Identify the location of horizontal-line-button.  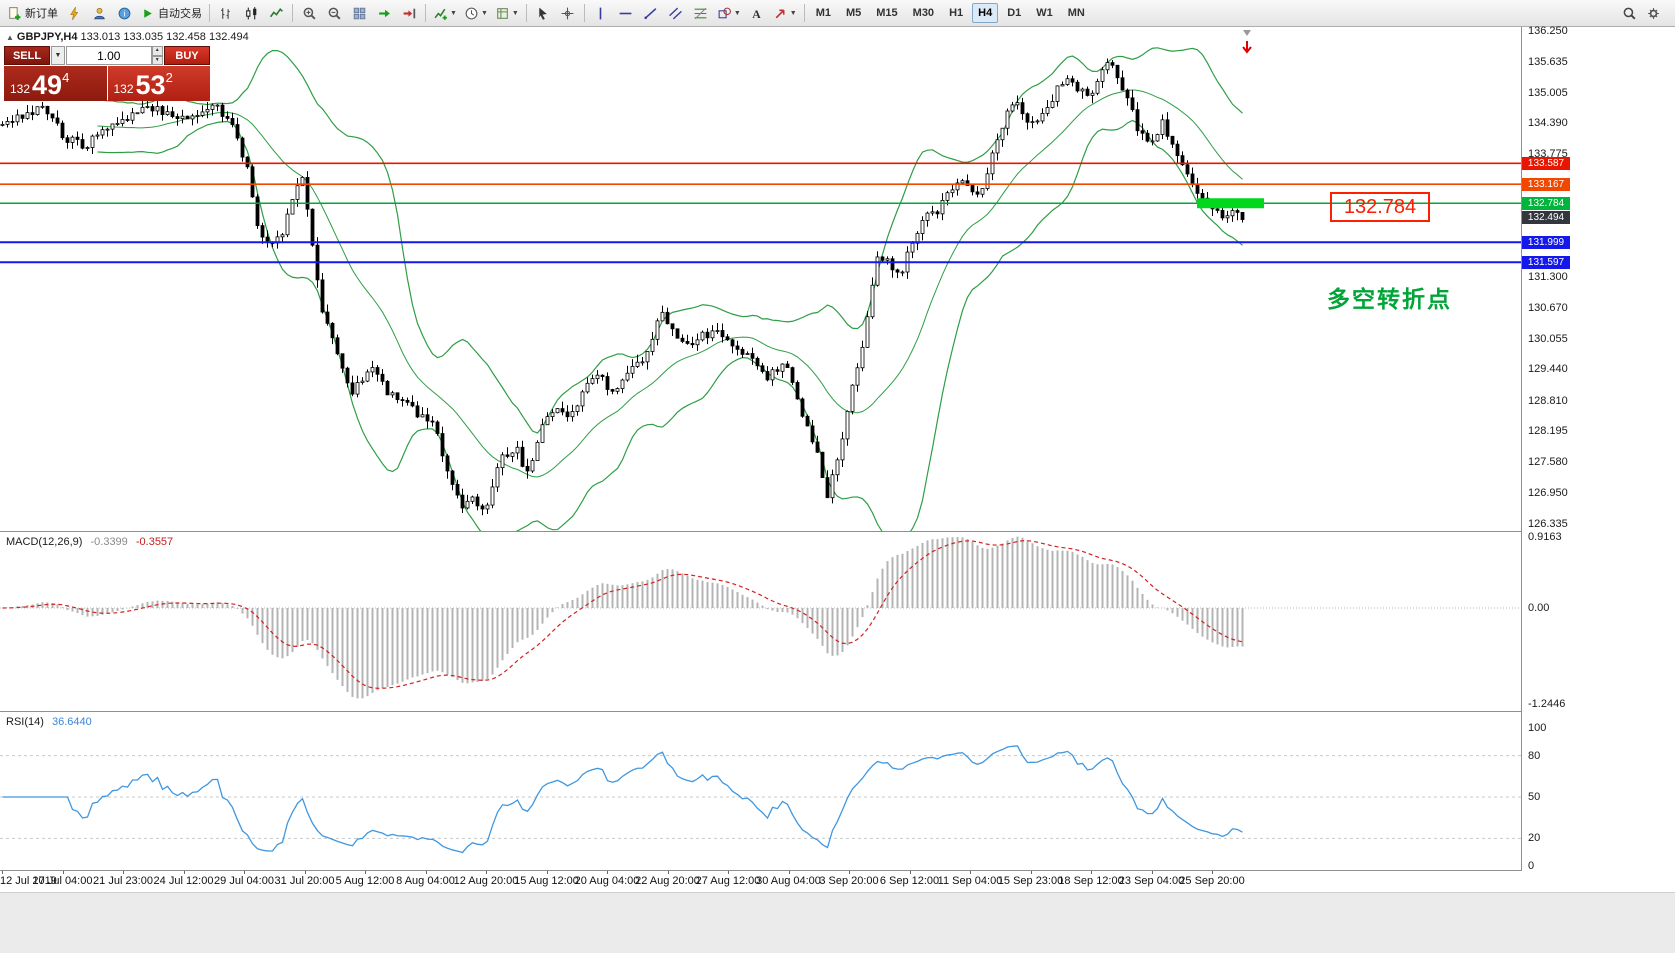
(626, 13).